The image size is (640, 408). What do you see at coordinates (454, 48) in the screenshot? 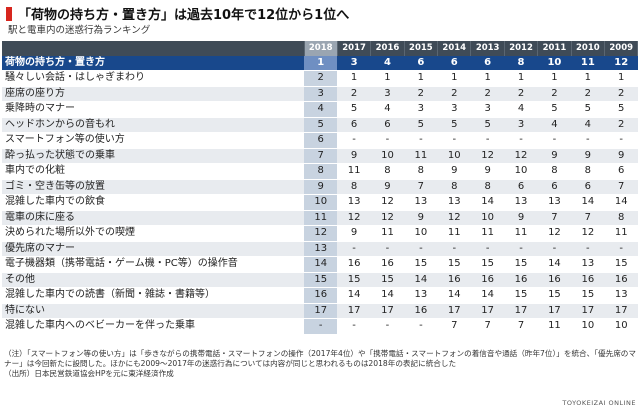
I see `year-header-2014: 2014` at bounding box center [454, 48].